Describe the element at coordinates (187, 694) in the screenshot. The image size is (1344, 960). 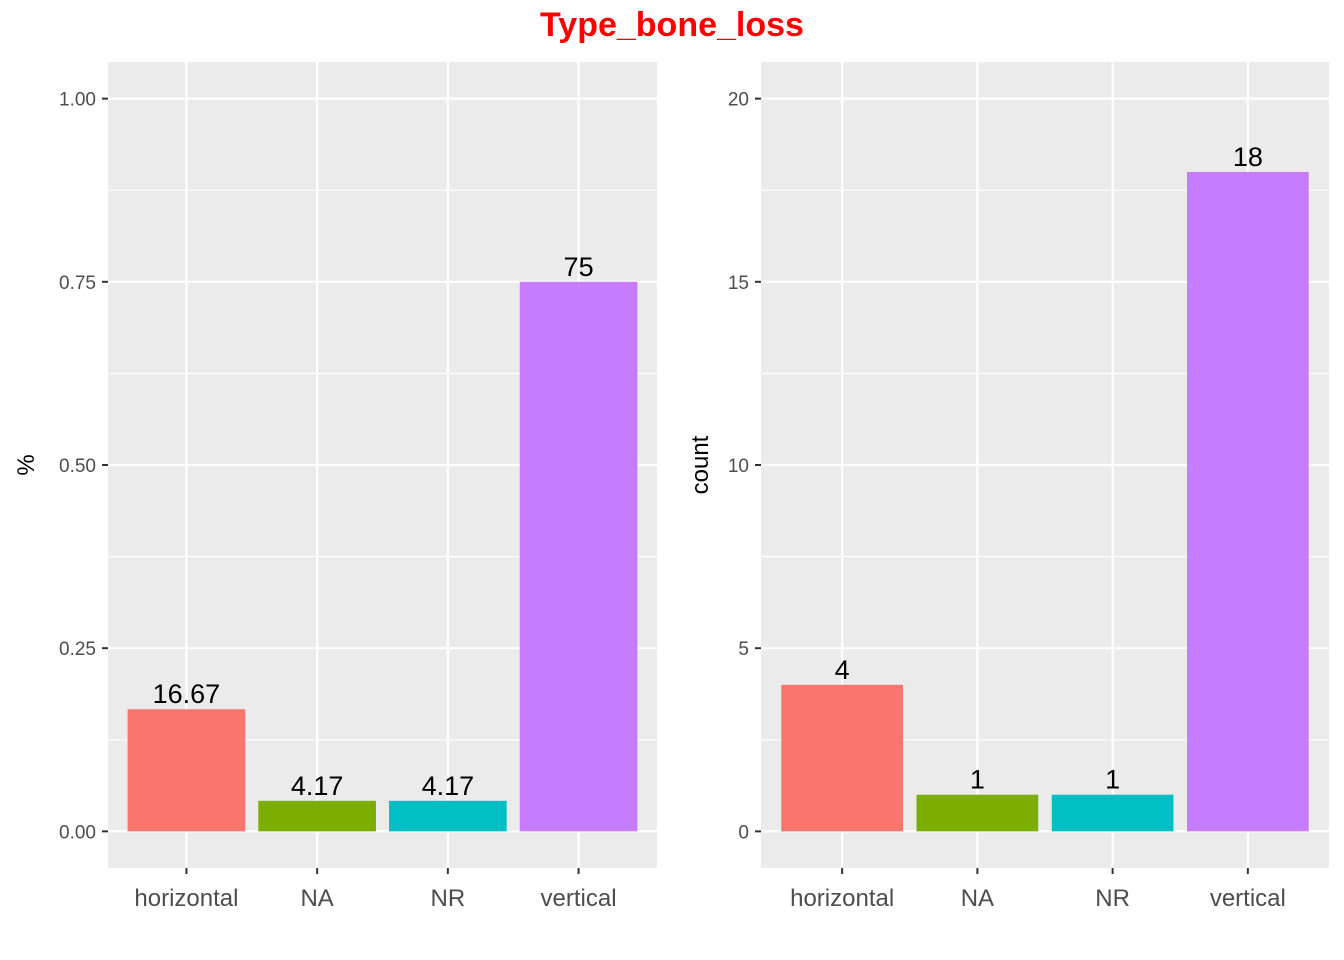
I see `data-label: 16.67` at that location.